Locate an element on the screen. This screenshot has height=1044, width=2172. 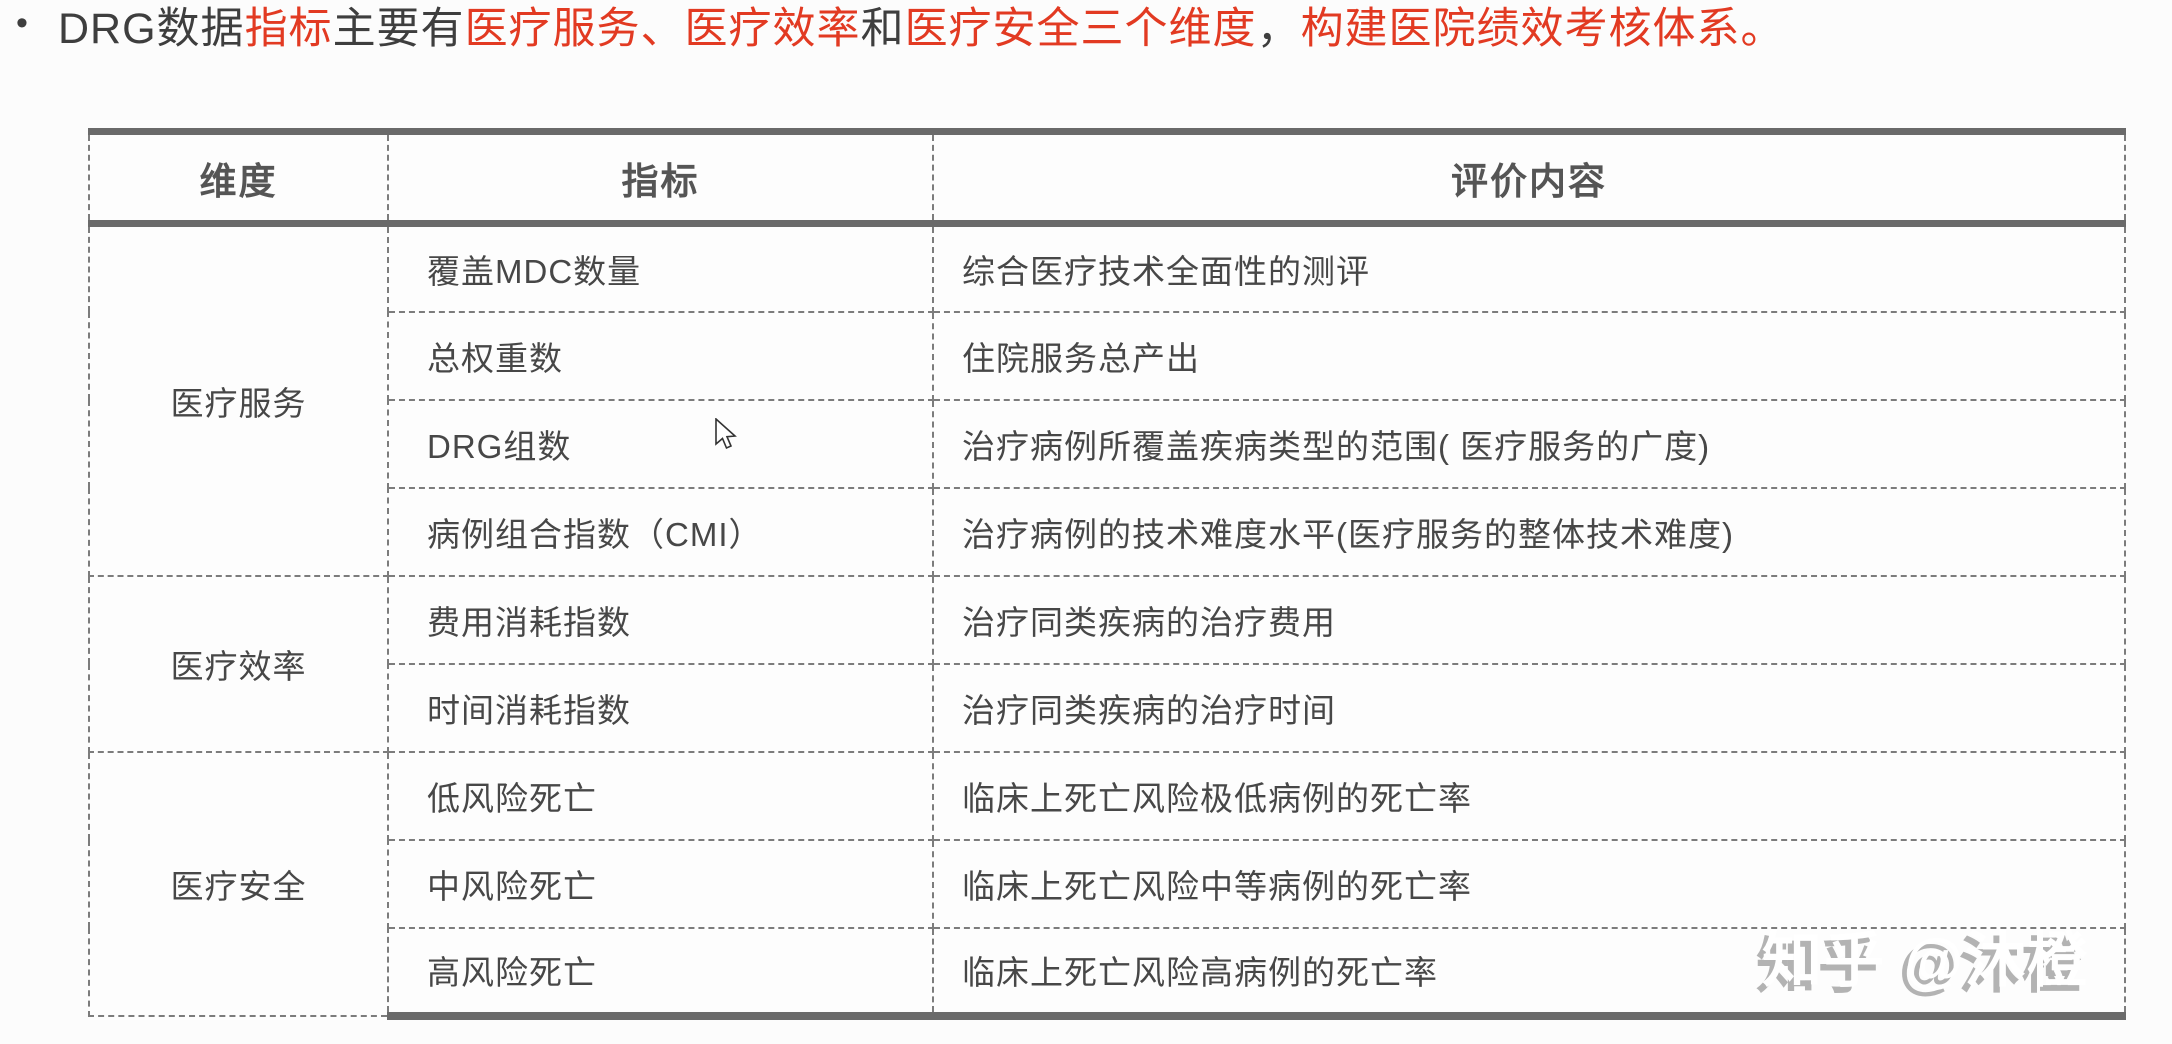
table-row: 总权重数 住院服务总产出 is located at coordinates (1107, 355).